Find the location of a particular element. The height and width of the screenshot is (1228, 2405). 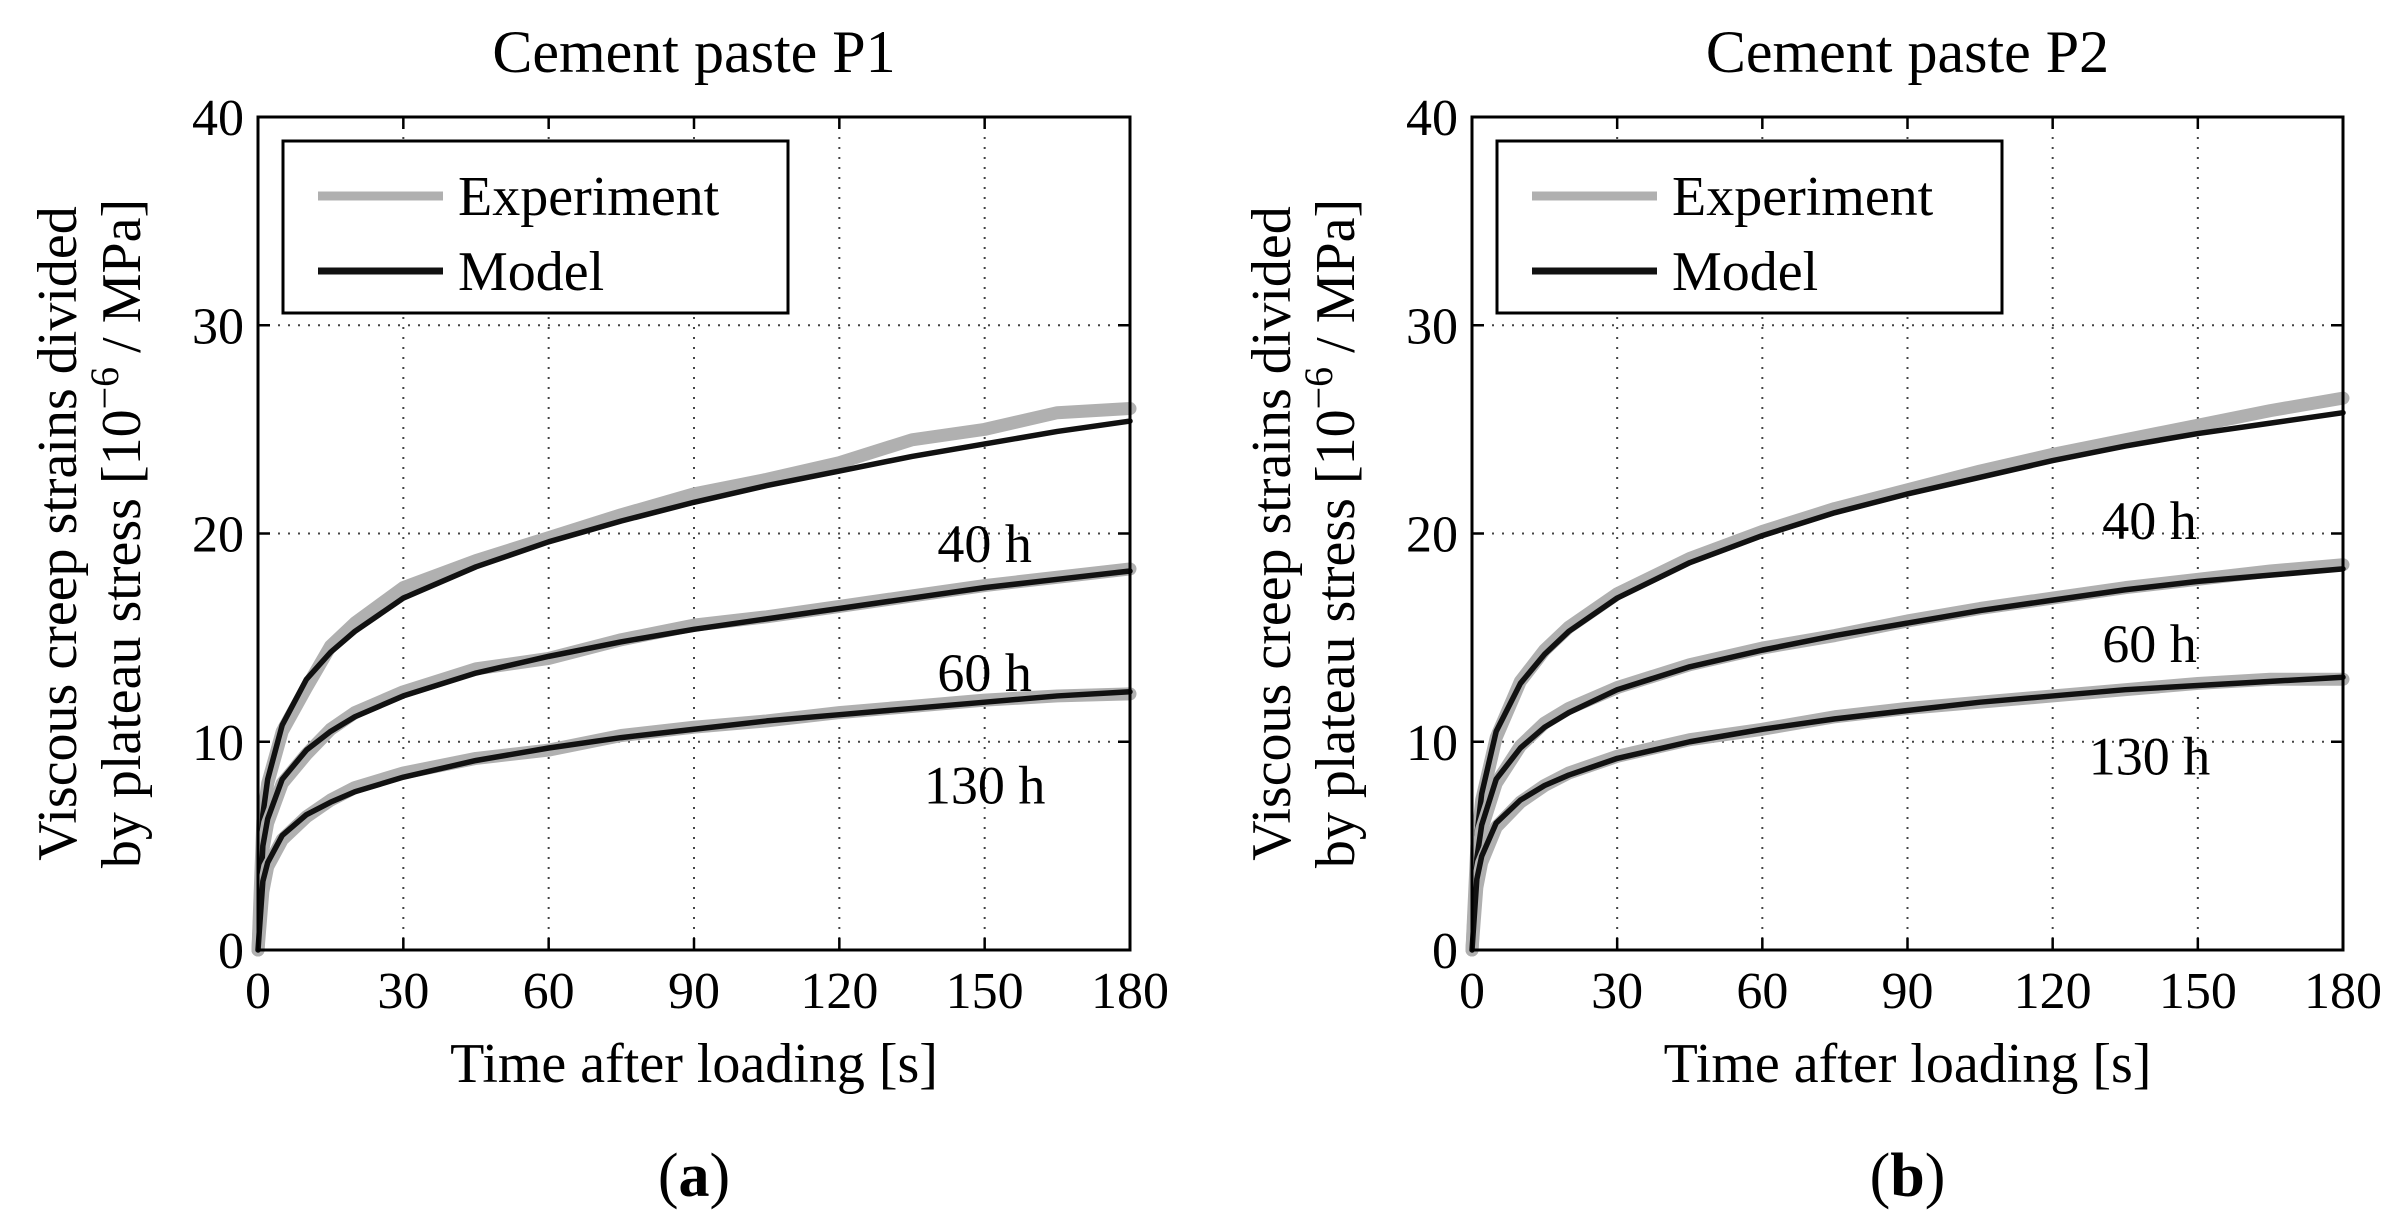

curve-label: 60 h is located at coordinates (2149, 644).